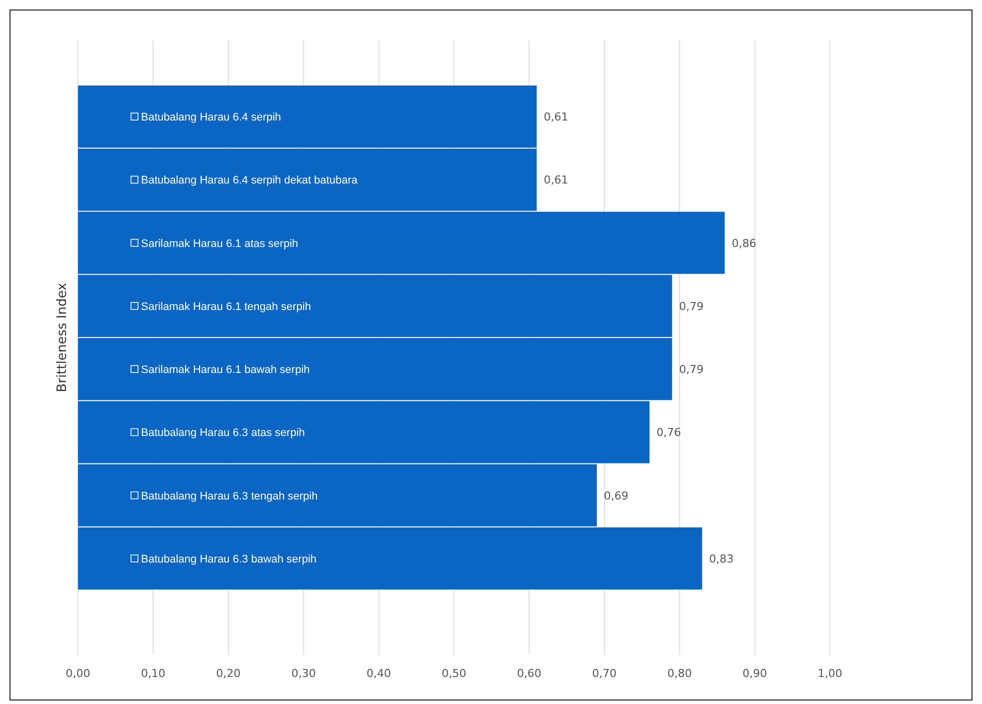 The width and height of the screenshot is (982, 704). Describe the element at coordinates (744, 243) in the screenshot. I see `data-label: 0,86` at that location.